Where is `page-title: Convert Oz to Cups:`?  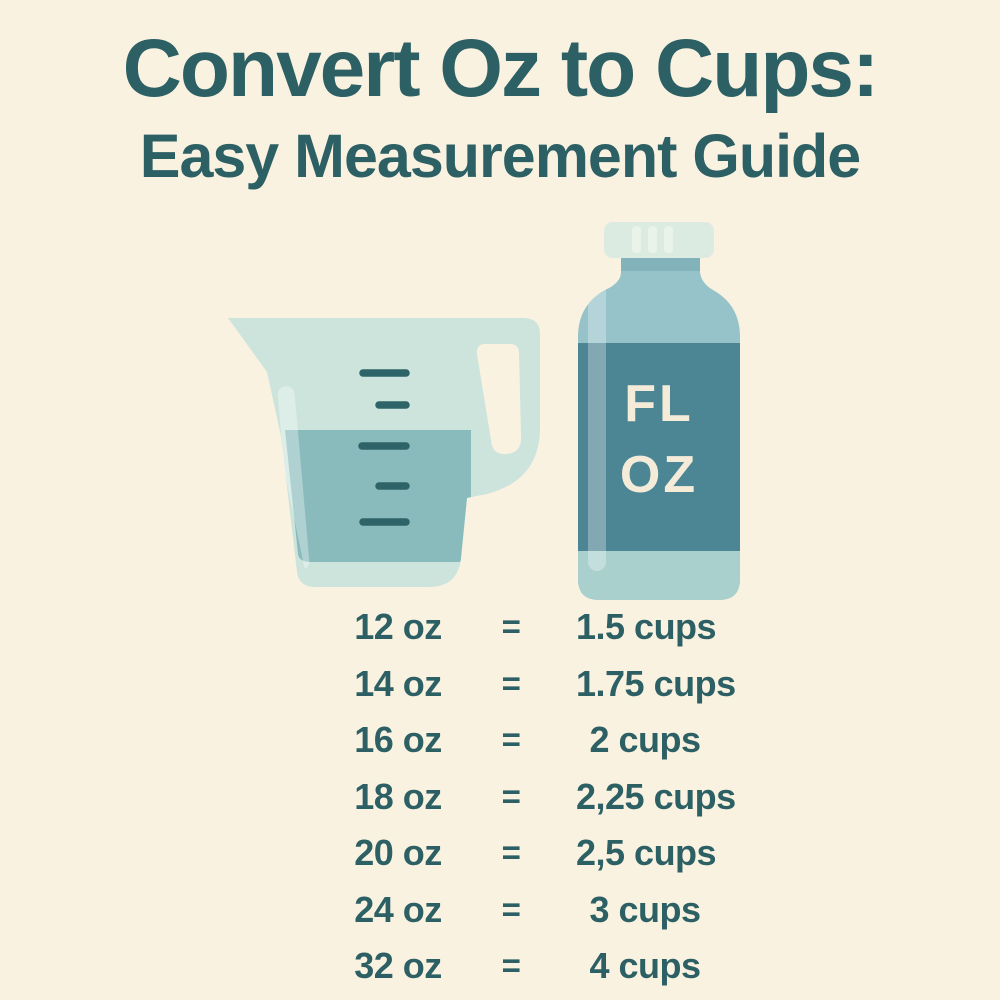 page-title: Convert Oz to Cups: is located at coordinates (501, 68).